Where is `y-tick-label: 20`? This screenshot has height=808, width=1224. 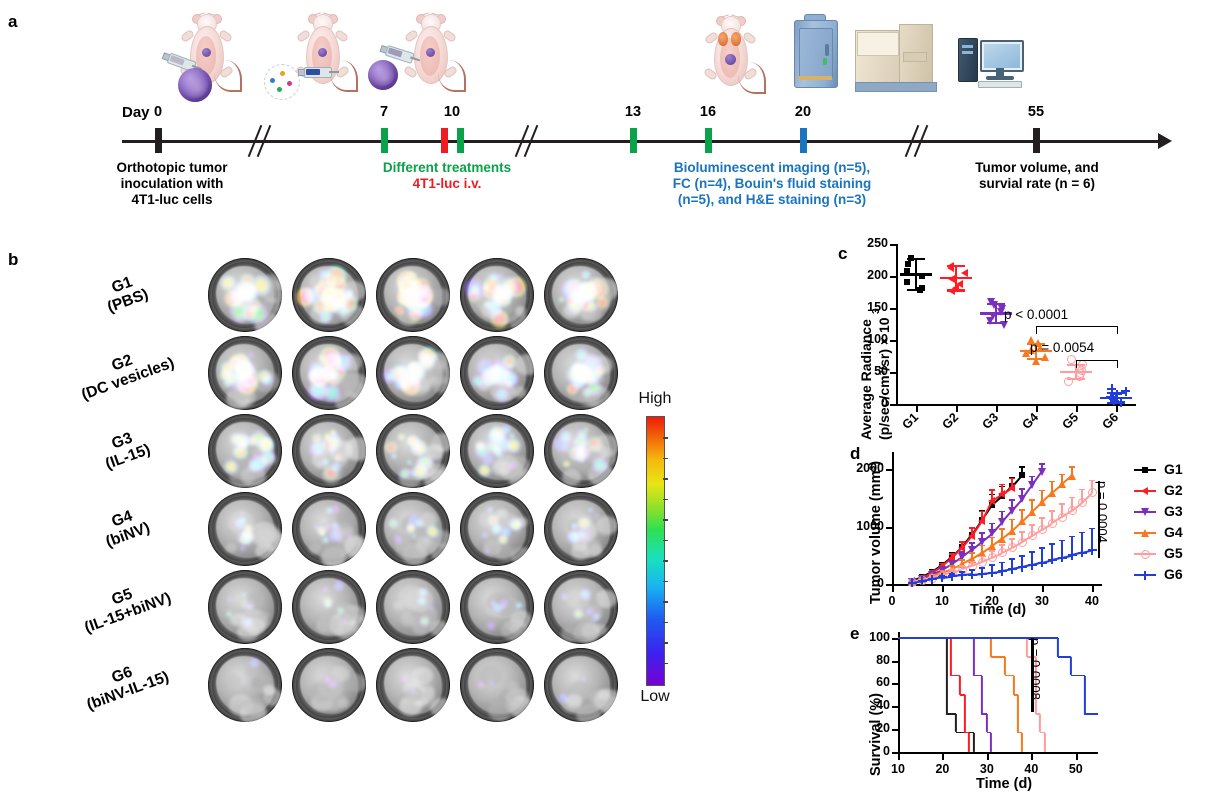
y-tick-label: 20 is located at coordinates (883, 728).